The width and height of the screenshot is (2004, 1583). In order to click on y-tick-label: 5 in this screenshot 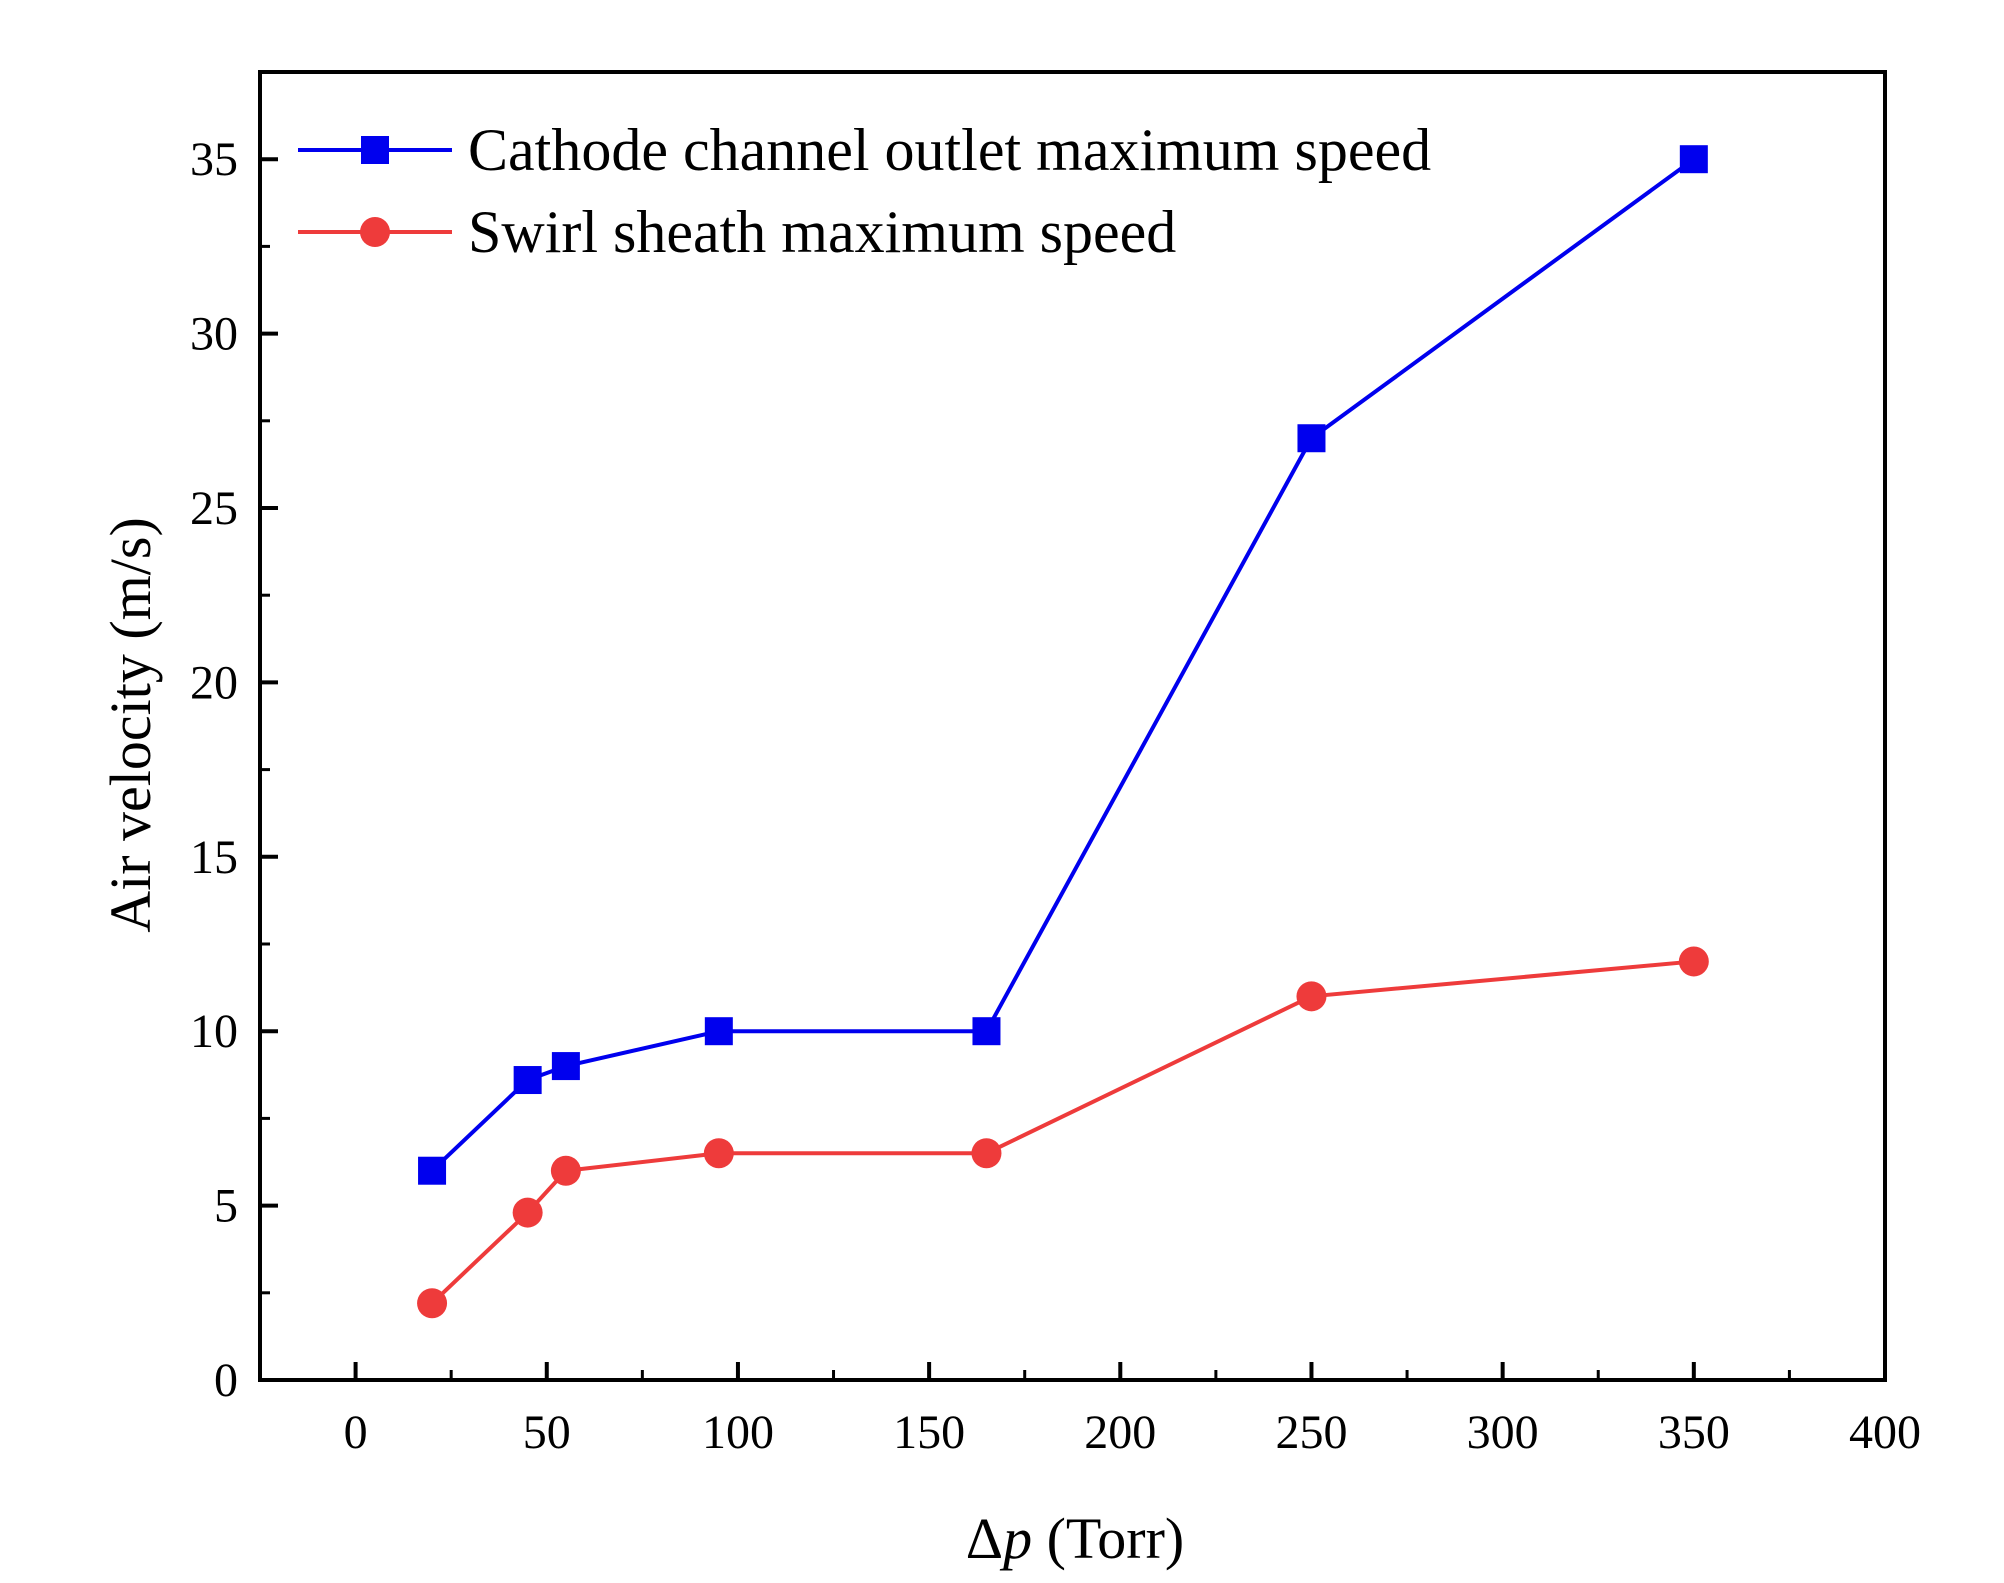, I will do `click(226, 1206)`.